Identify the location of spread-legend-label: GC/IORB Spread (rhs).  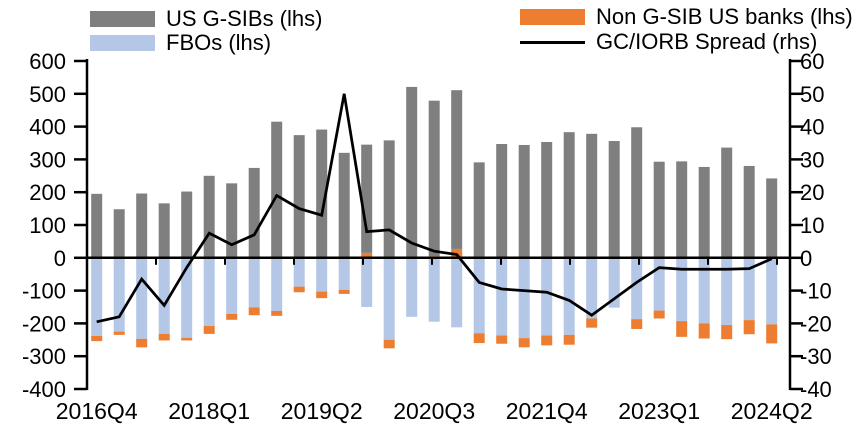
(707, 41).